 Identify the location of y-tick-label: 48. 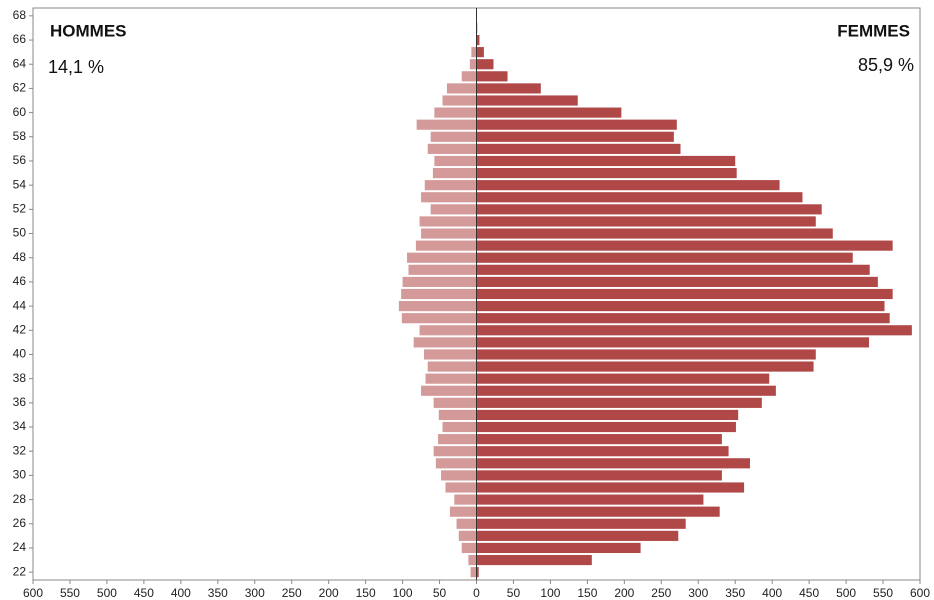
(20, 257).